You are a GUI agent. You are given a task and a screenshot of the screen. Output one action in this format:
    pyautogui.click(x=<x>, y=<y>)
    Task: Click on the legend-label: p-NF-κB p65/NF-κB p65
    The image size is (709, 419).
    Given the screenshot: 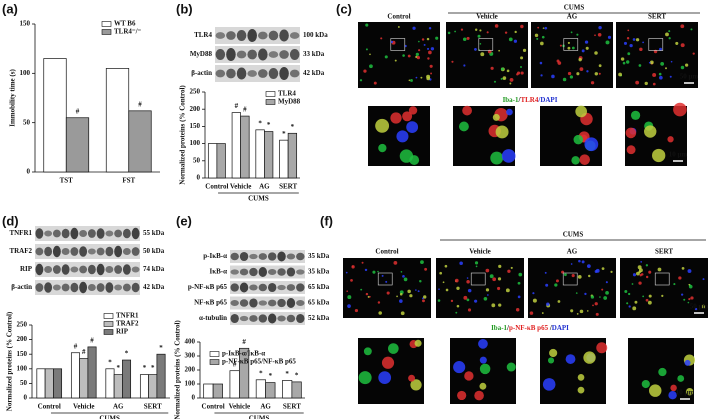 What is the action you would take?
    pyautogui.click(x=259, y=362)
    